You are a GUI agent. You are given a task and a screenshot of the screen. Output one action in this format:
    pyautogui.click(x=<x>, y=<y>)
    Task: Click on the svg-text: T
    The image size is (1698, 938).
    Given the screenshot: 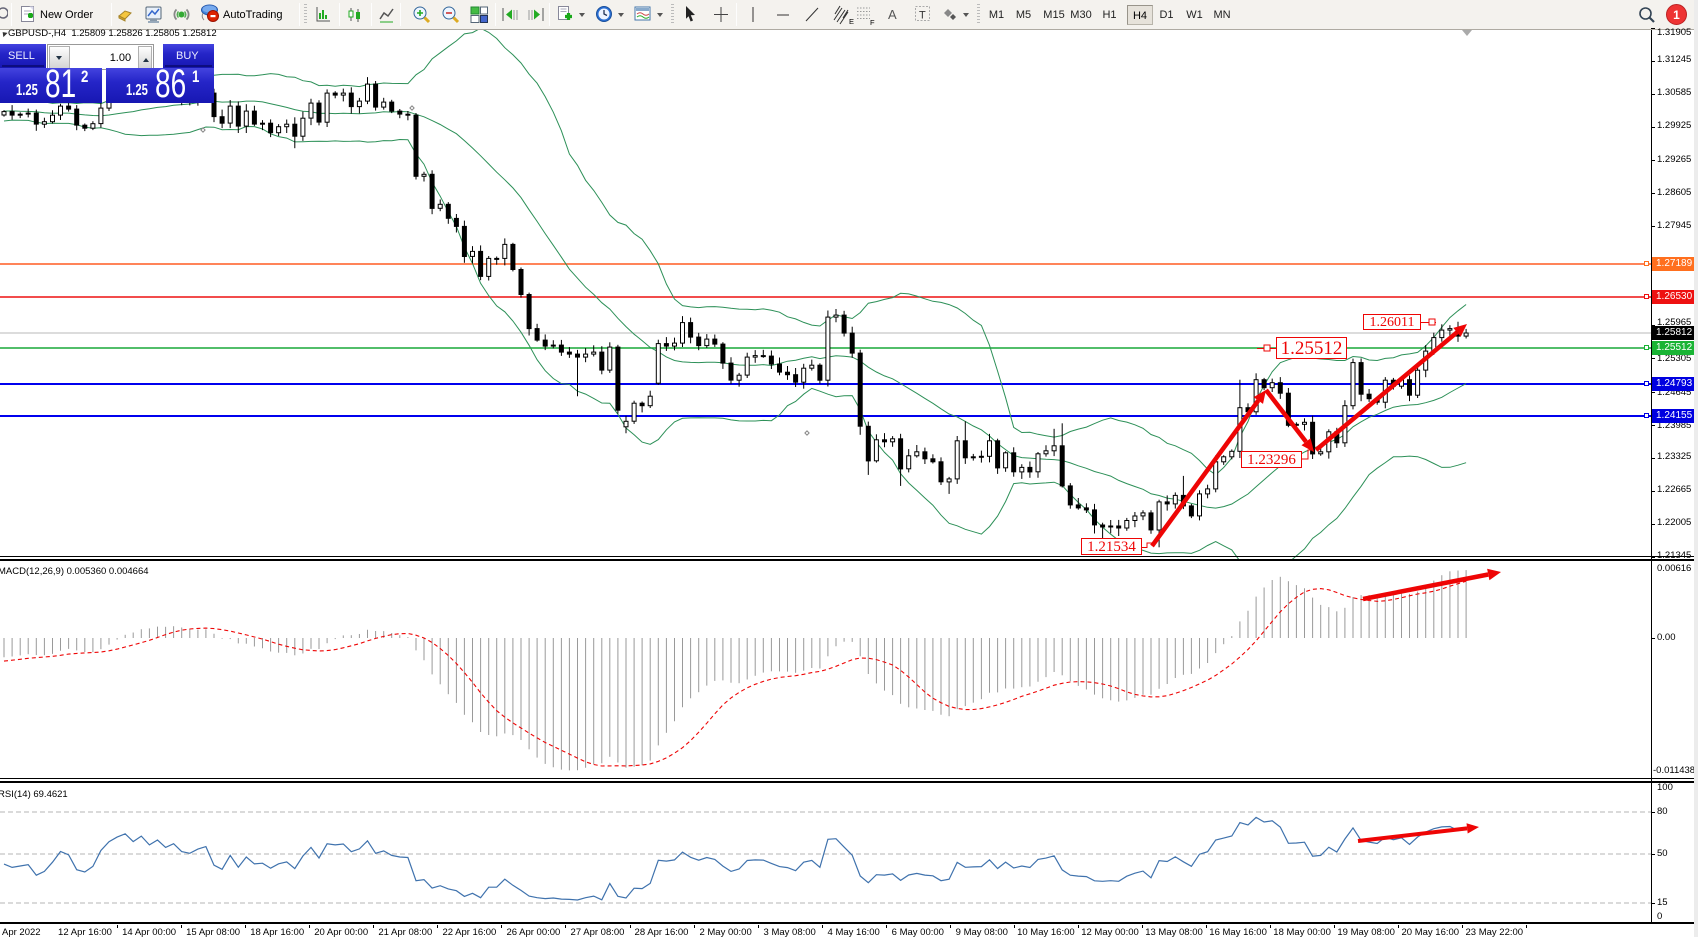 What is the action you would take?
    pyautogui.click(x=922, y=16)
    